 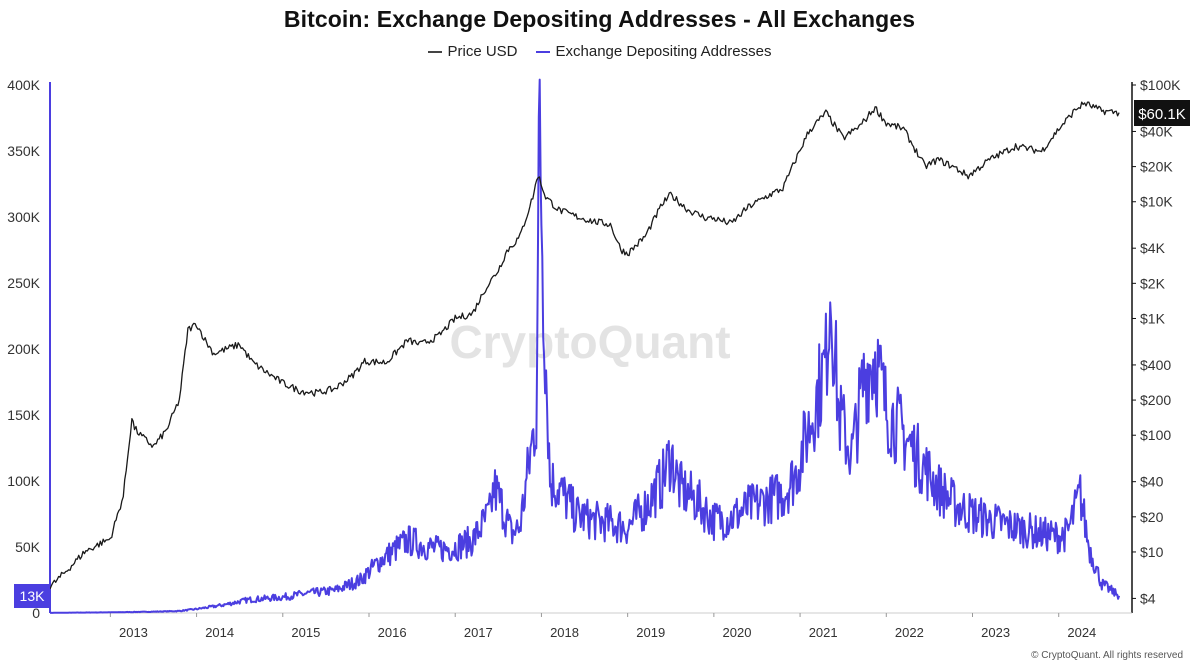 I want to click on right-tick-label-$4K: $4K, so click(x=1153, y=248).